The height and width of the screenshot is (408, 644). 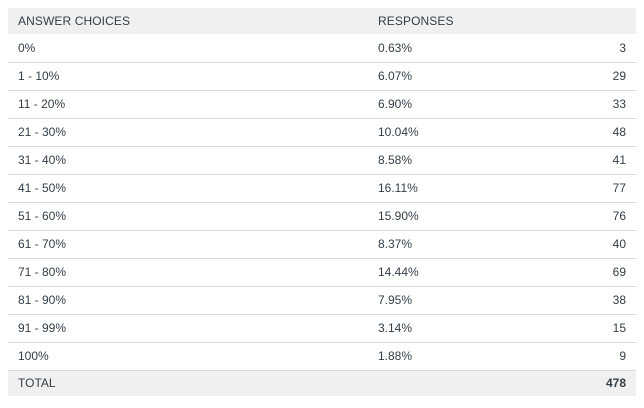 What do you see at coordinates (587, 328) in the screenshot?
I see `response-count-cell: 15` at bounding box center [587, 328].